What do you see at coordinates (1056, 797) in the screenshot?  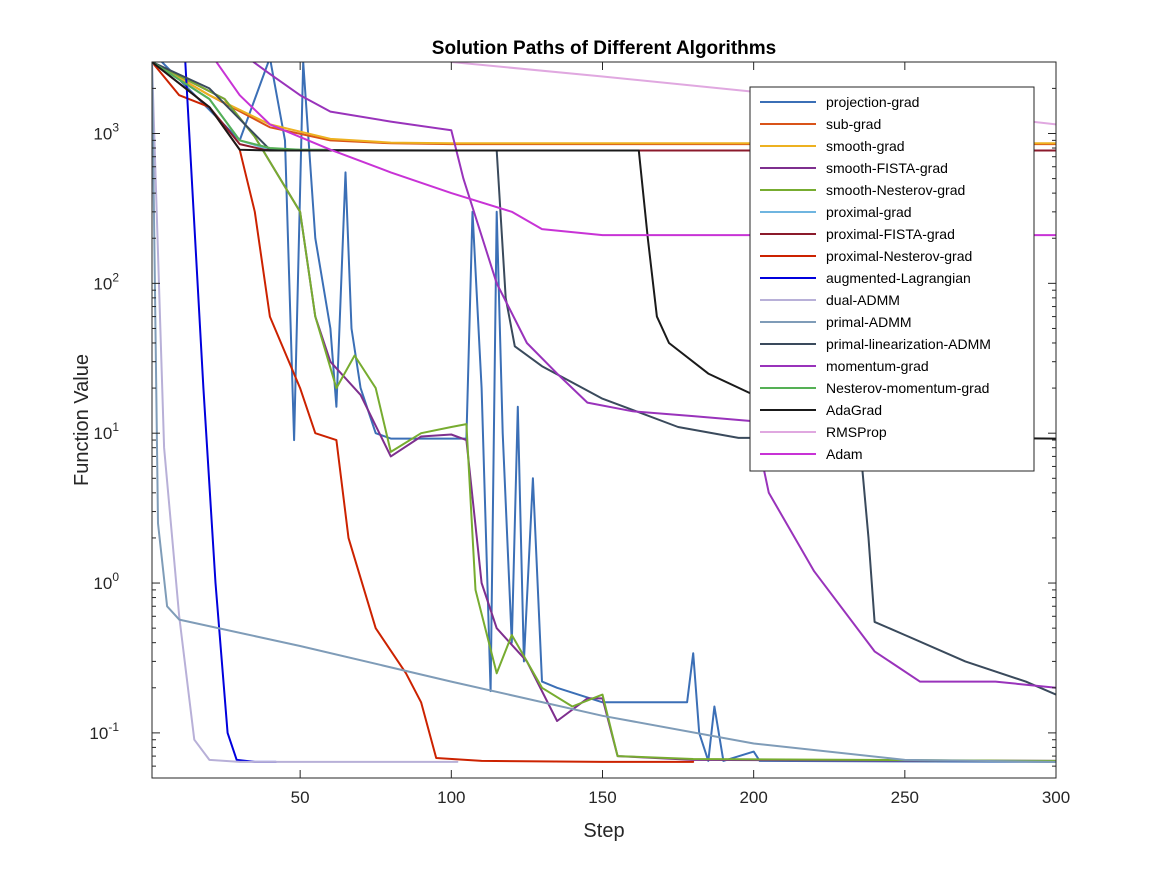 I see `x-tick-label: 300` at bounding box center [1056, 797].